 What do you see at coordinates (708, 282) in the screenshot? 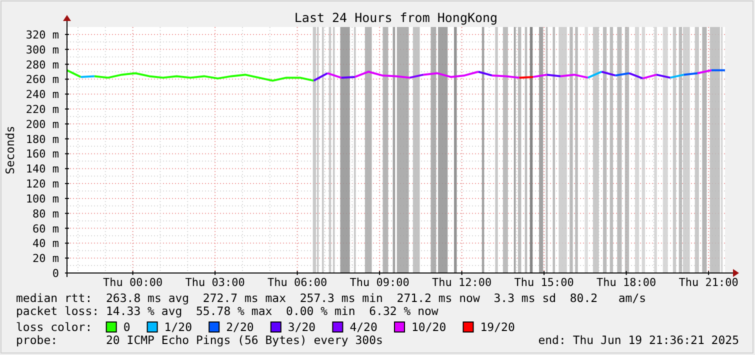
I see `x-tick-label: Thu 21:00` at bounding box center [708, 282].